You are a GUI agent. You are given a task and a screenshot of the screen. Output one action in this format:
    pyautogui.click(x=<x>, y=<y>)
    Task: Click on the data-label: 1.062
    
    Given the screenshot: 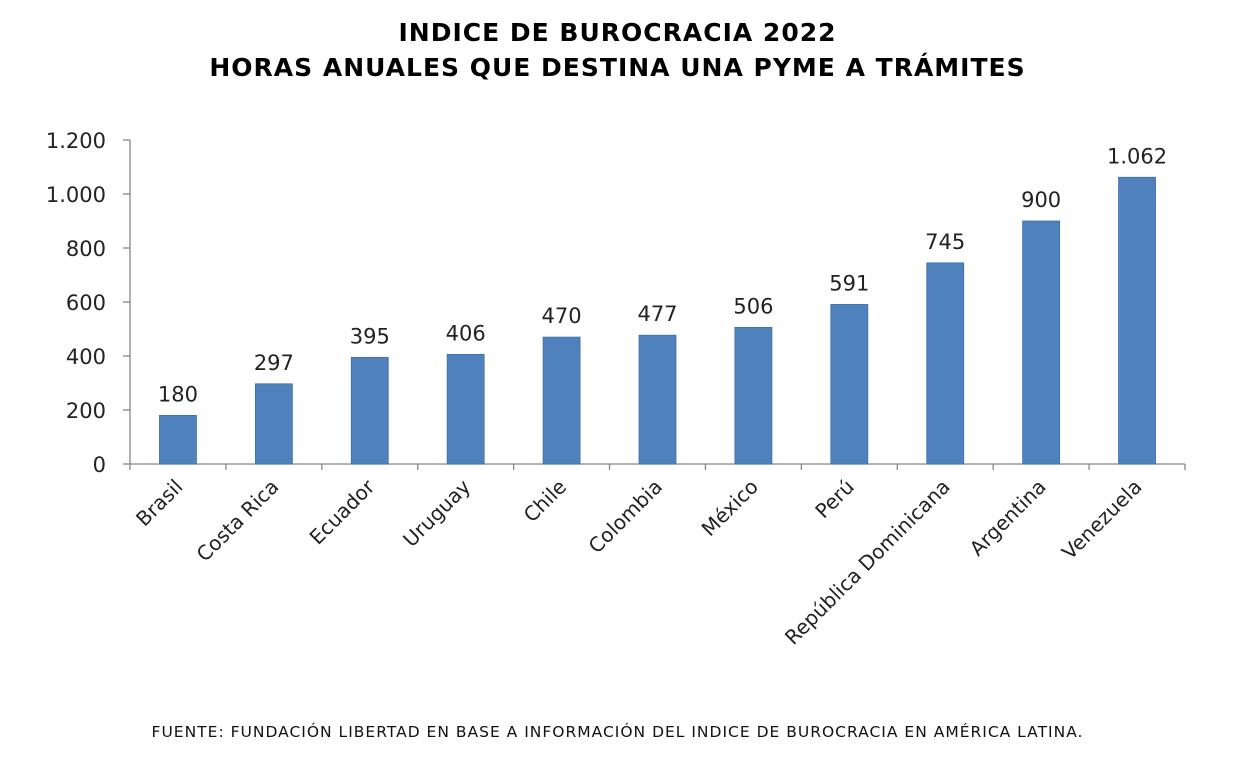 What is the action you would take?
    pyautogui.click(x=1137, y=156)
    